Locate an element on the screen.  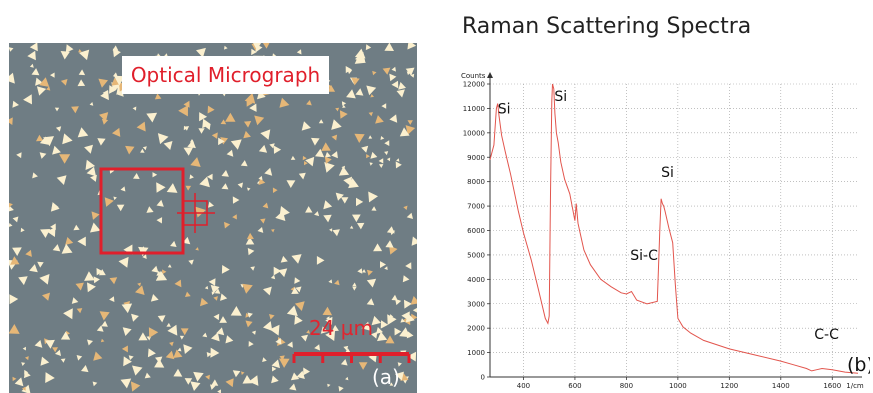
x-tick-label: 1400 is located at coordinates (781, 386).